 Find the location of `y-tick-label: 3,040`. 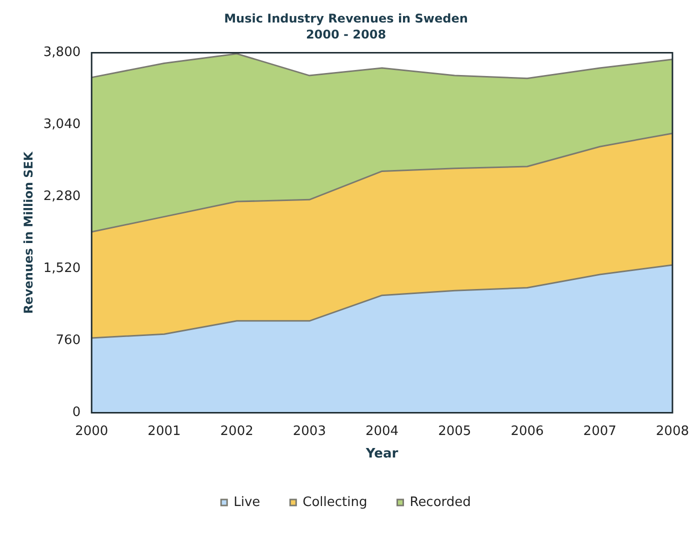

y-tick-label: 3,040 is located at coordinates (62, 124).